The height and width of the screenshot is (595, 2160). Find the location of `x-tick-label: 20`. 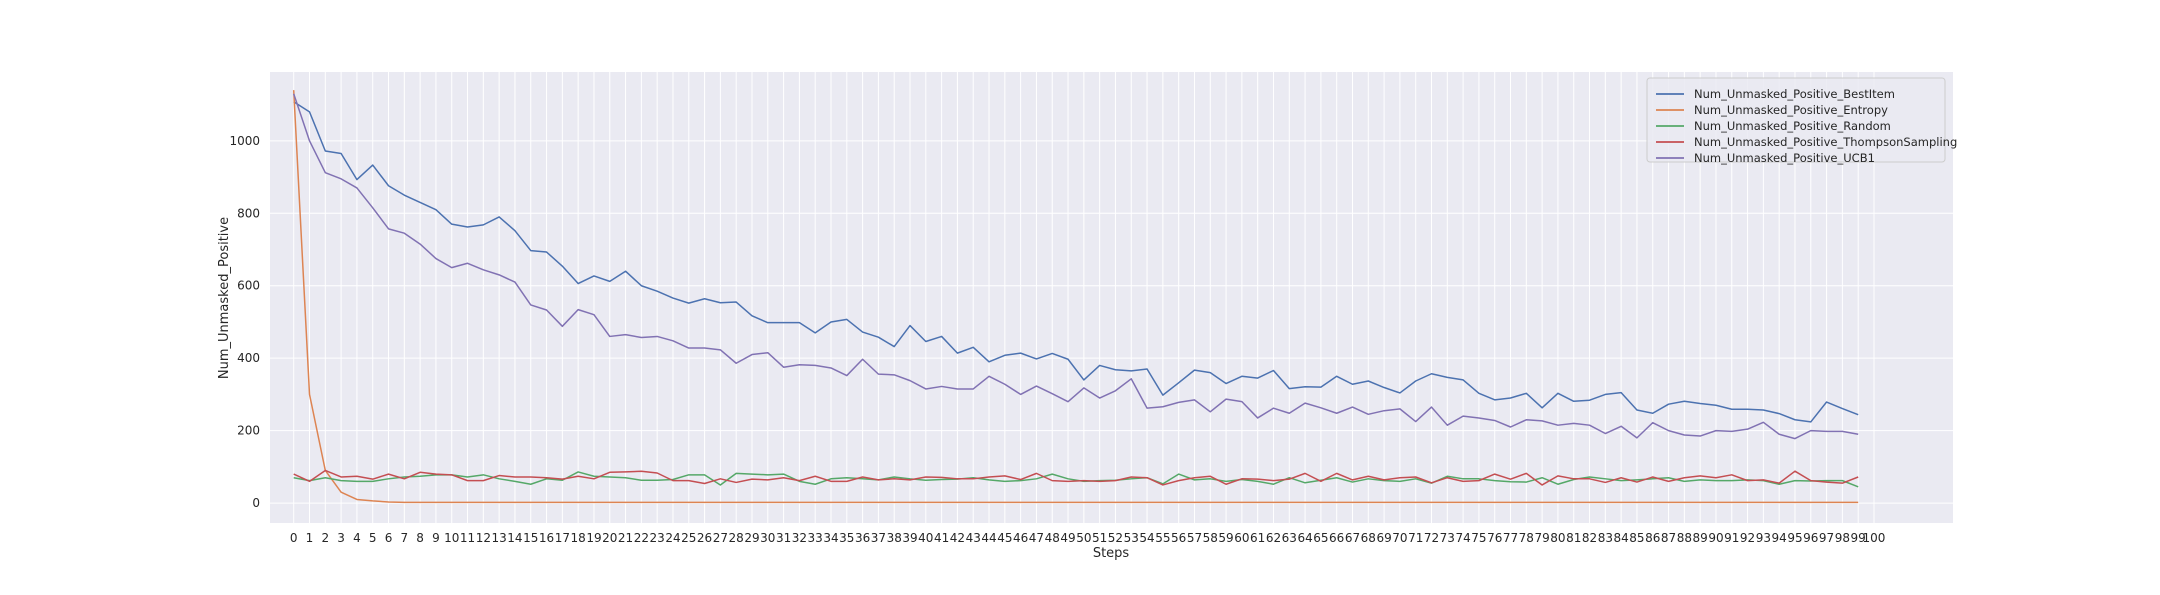

x-tick-label: 20 is located at coordinates (609, 538).